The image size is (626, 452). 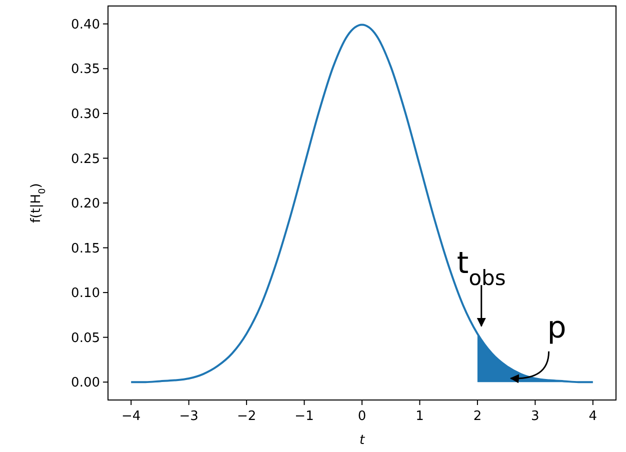 What do you see at coordinates (85, 204) in the screenshot?
I see `y-tick-label: 0.20` at bounding box center [85, 204].